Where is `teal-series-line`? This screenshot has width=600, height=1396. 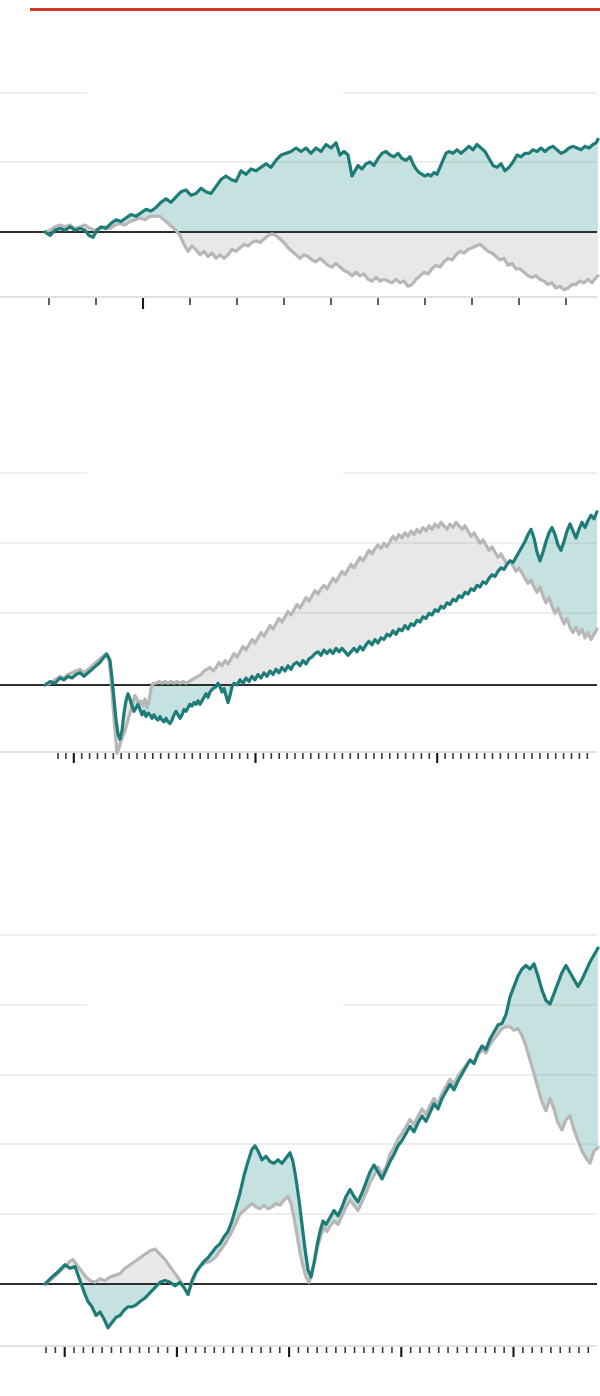
teal-series-line is located at coordinates (321, 188).